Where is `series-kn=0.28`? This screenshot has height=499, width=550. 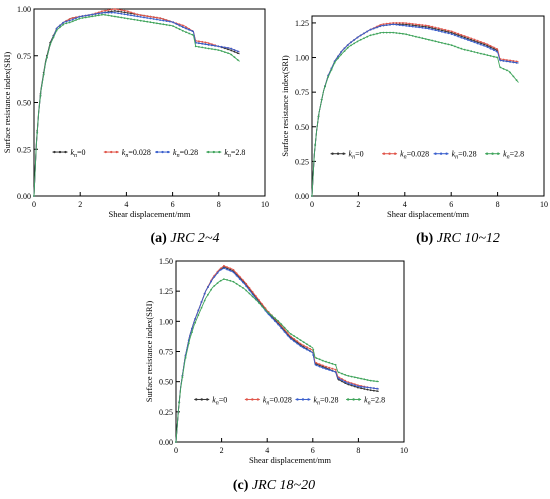
series-kn=0.28 is located at coordinates (136, 104).